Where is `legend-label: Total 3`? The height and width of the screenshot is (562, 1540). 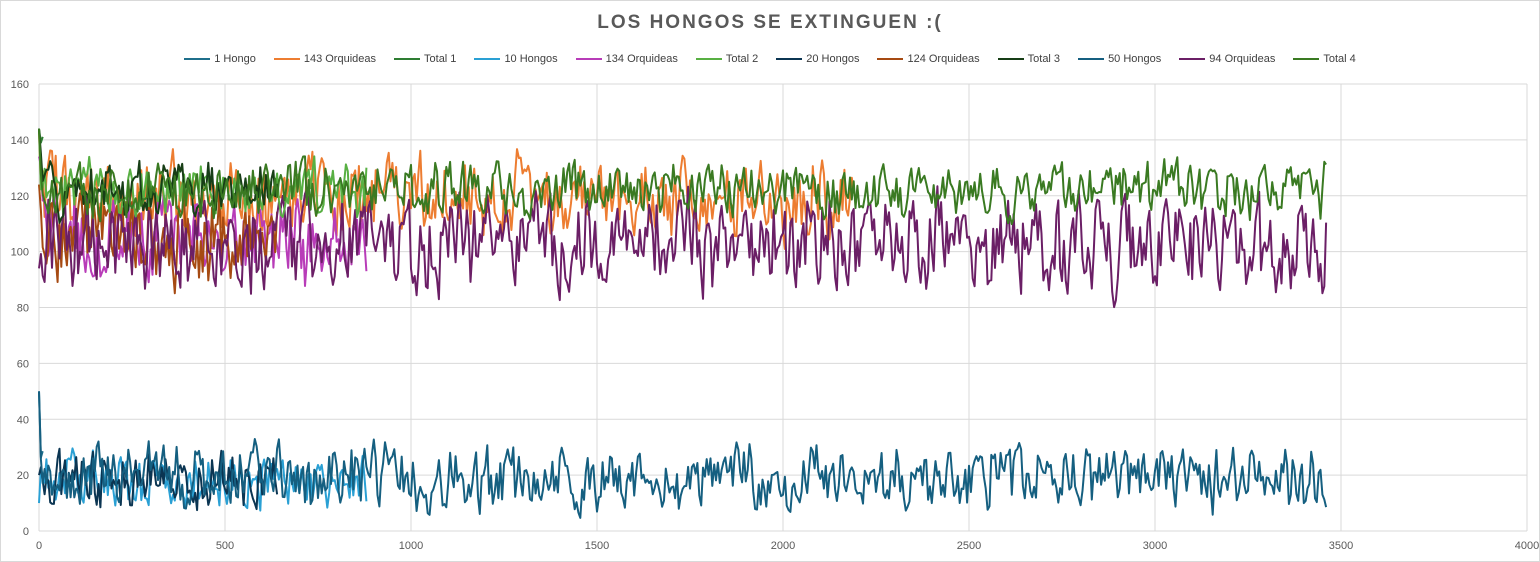
legend-label: Total 3 is located at coordinates (1044, 59).